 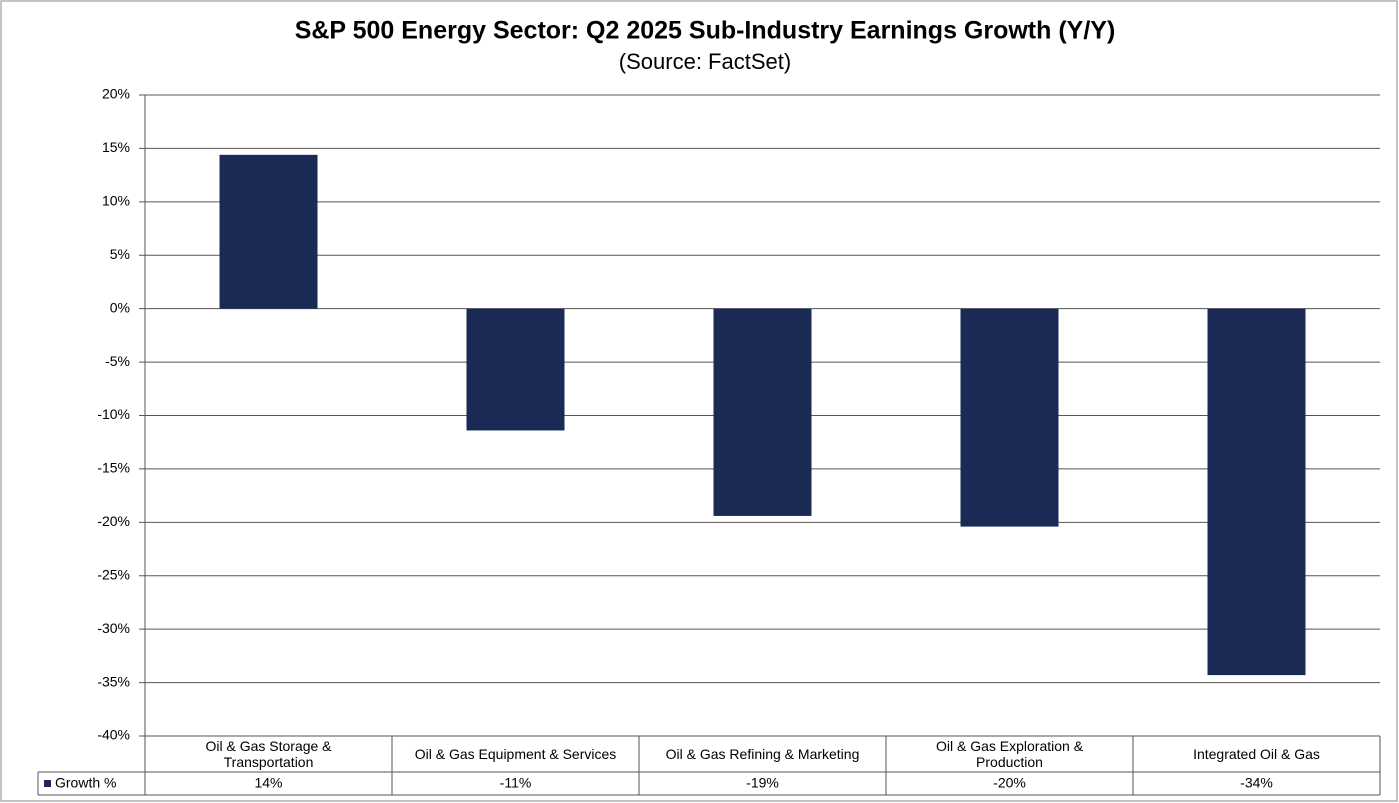 I want to click on x-tick-label: Integrated Oil & Gas, so click(x=1256, y=754).